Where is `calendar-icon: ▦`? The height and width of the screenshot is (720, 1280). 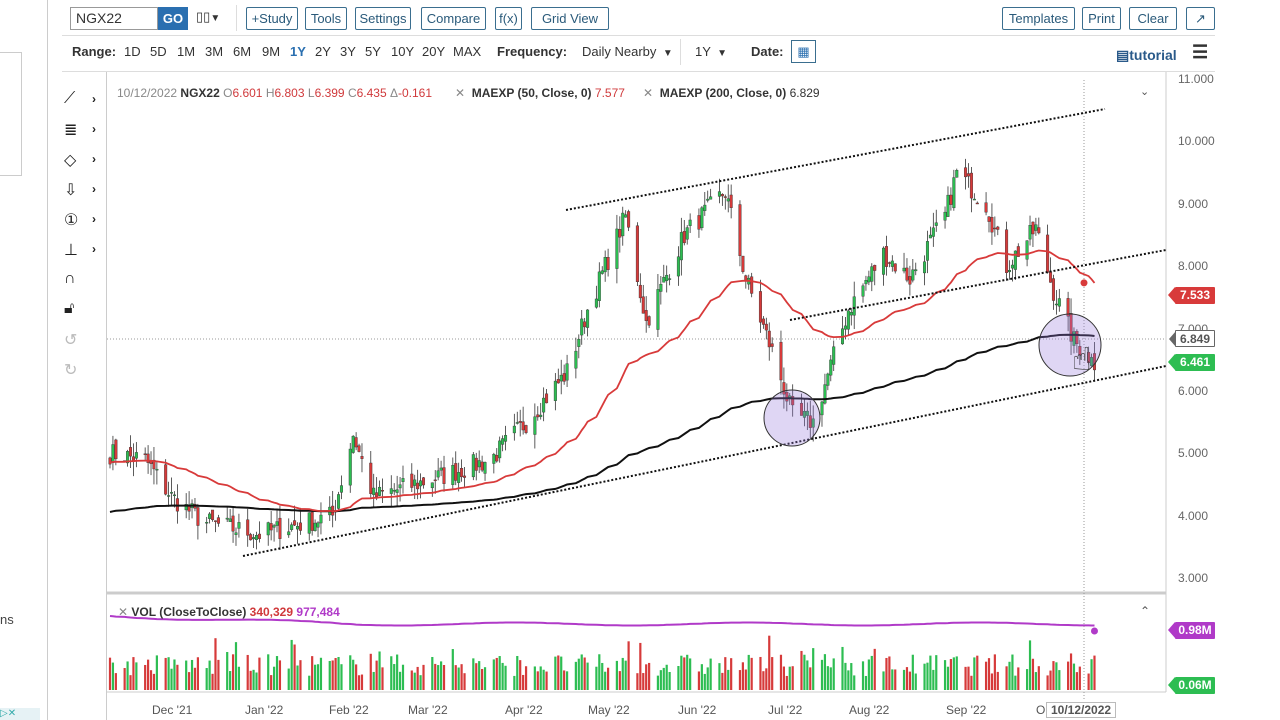
calendar-icon: ▦ is located at coordinates (803, 51).